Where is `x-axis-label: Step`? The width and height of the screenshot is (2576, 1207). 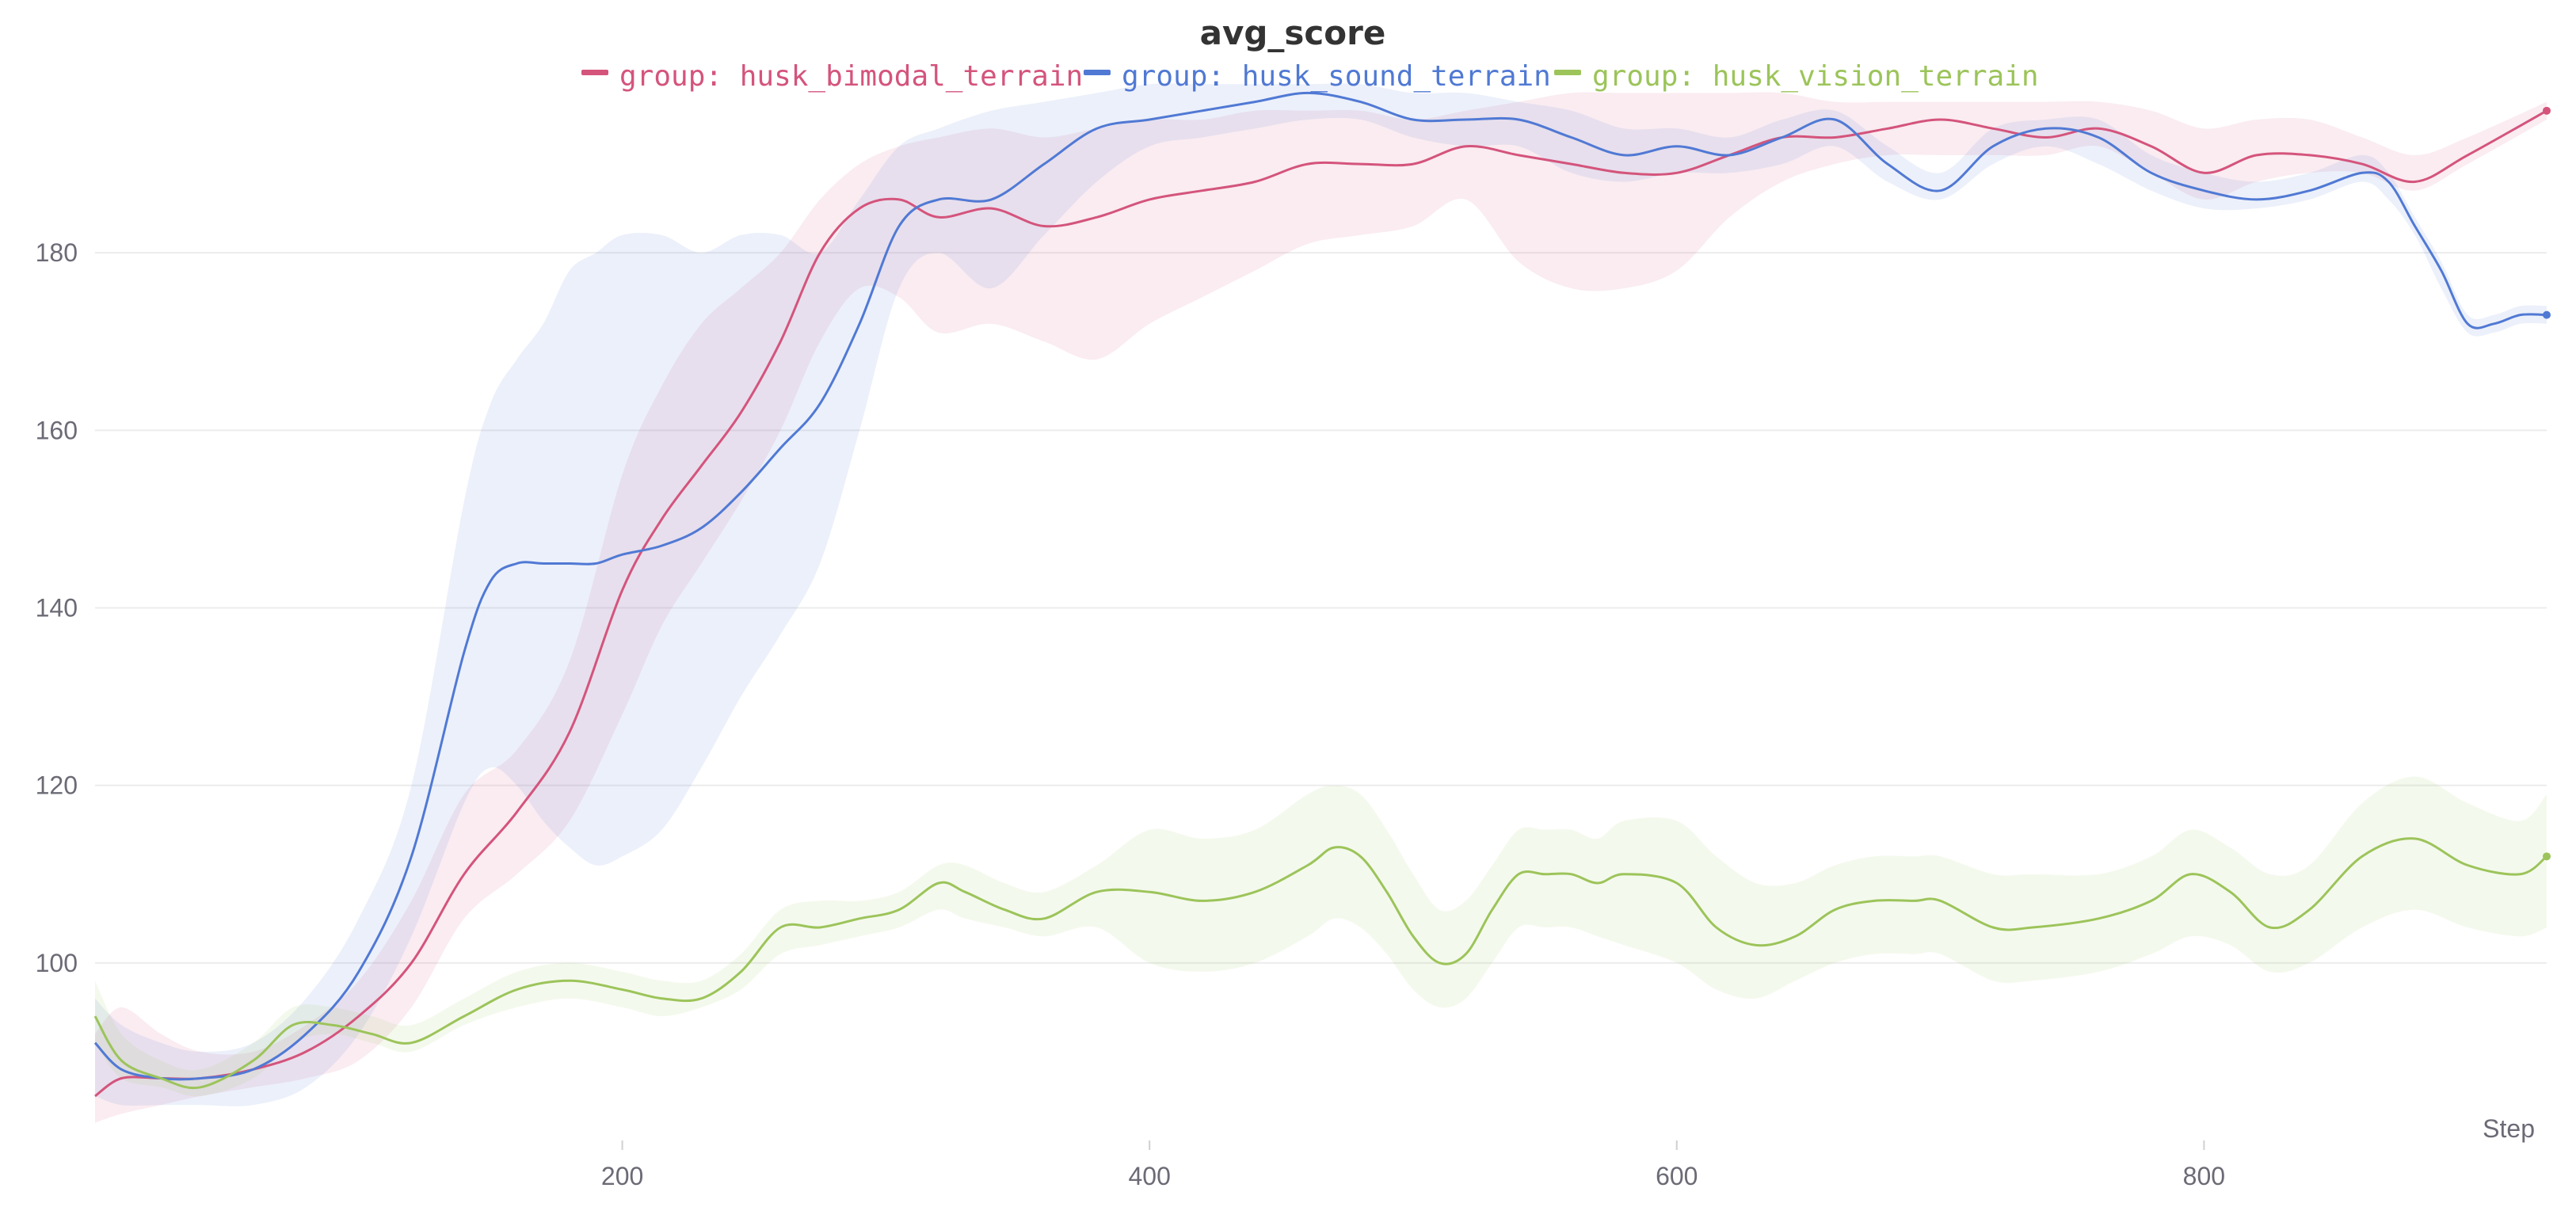 x-axis-label: Step is located at coordinates (2509, 1128).